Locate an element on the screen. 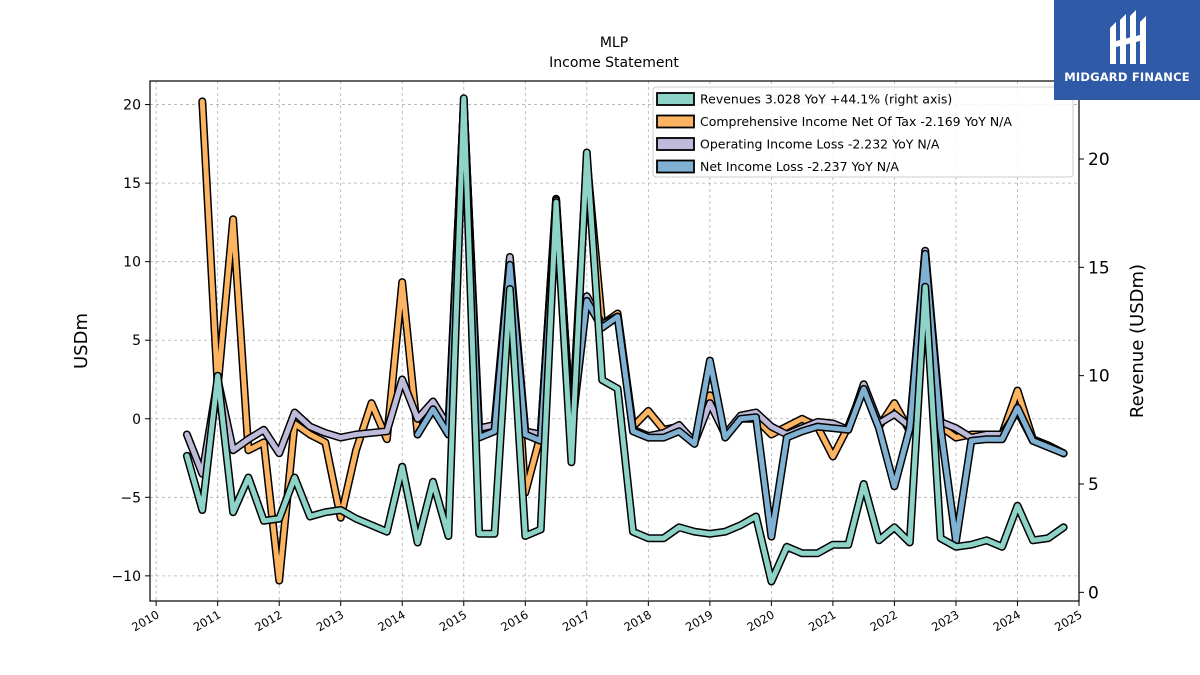  left-axis: −10 −5 0 5 10 15 20 is located at coordinates (130, 341).